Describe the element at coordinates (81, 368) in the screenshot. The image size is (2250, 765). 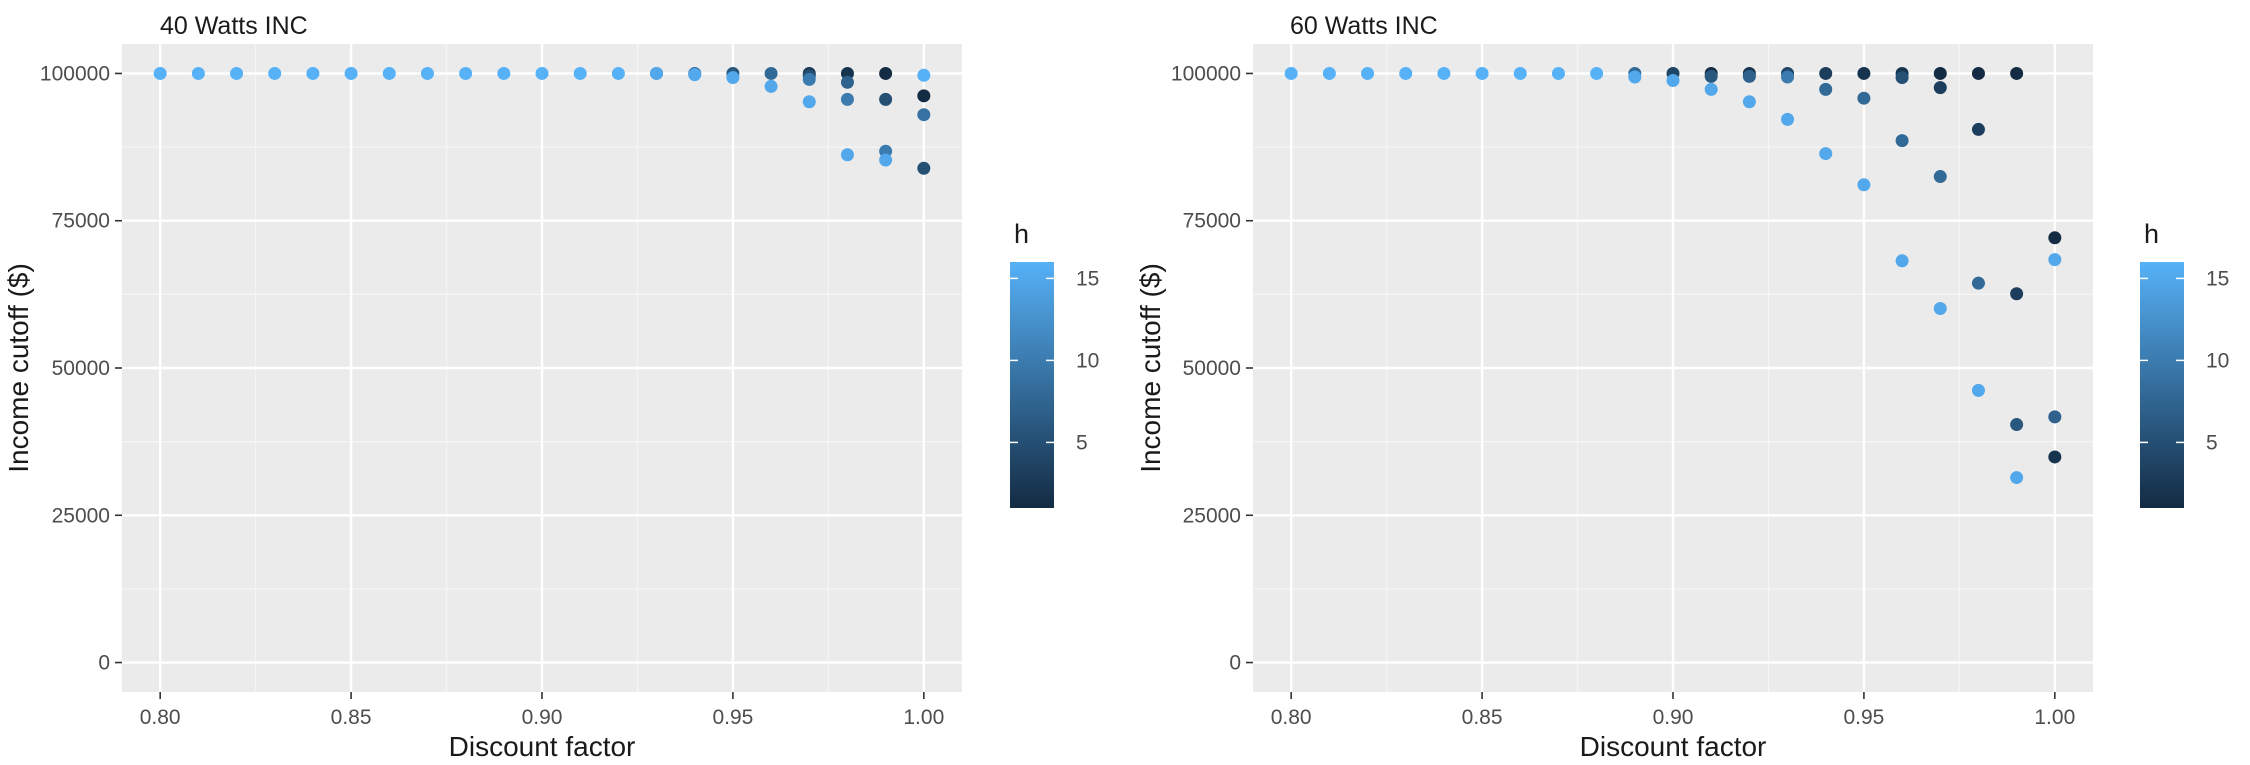
I see `y-tick-label: 50000` at that location.